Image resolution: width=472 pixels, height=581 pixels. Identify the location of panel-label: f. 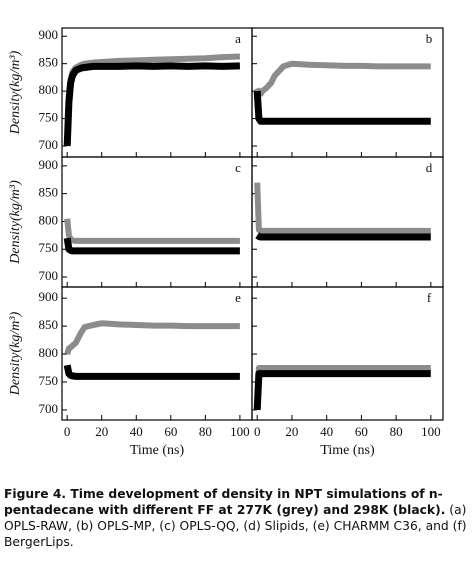
(429, 297).